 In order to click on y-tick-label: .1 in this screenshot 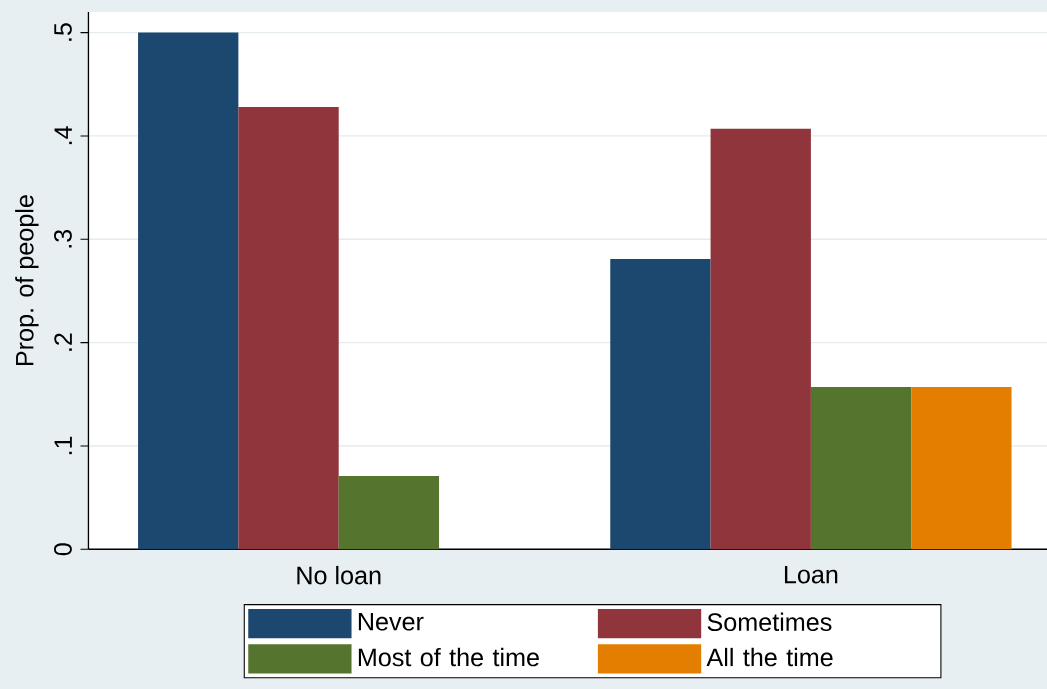, I will do `click(63, 445)`.